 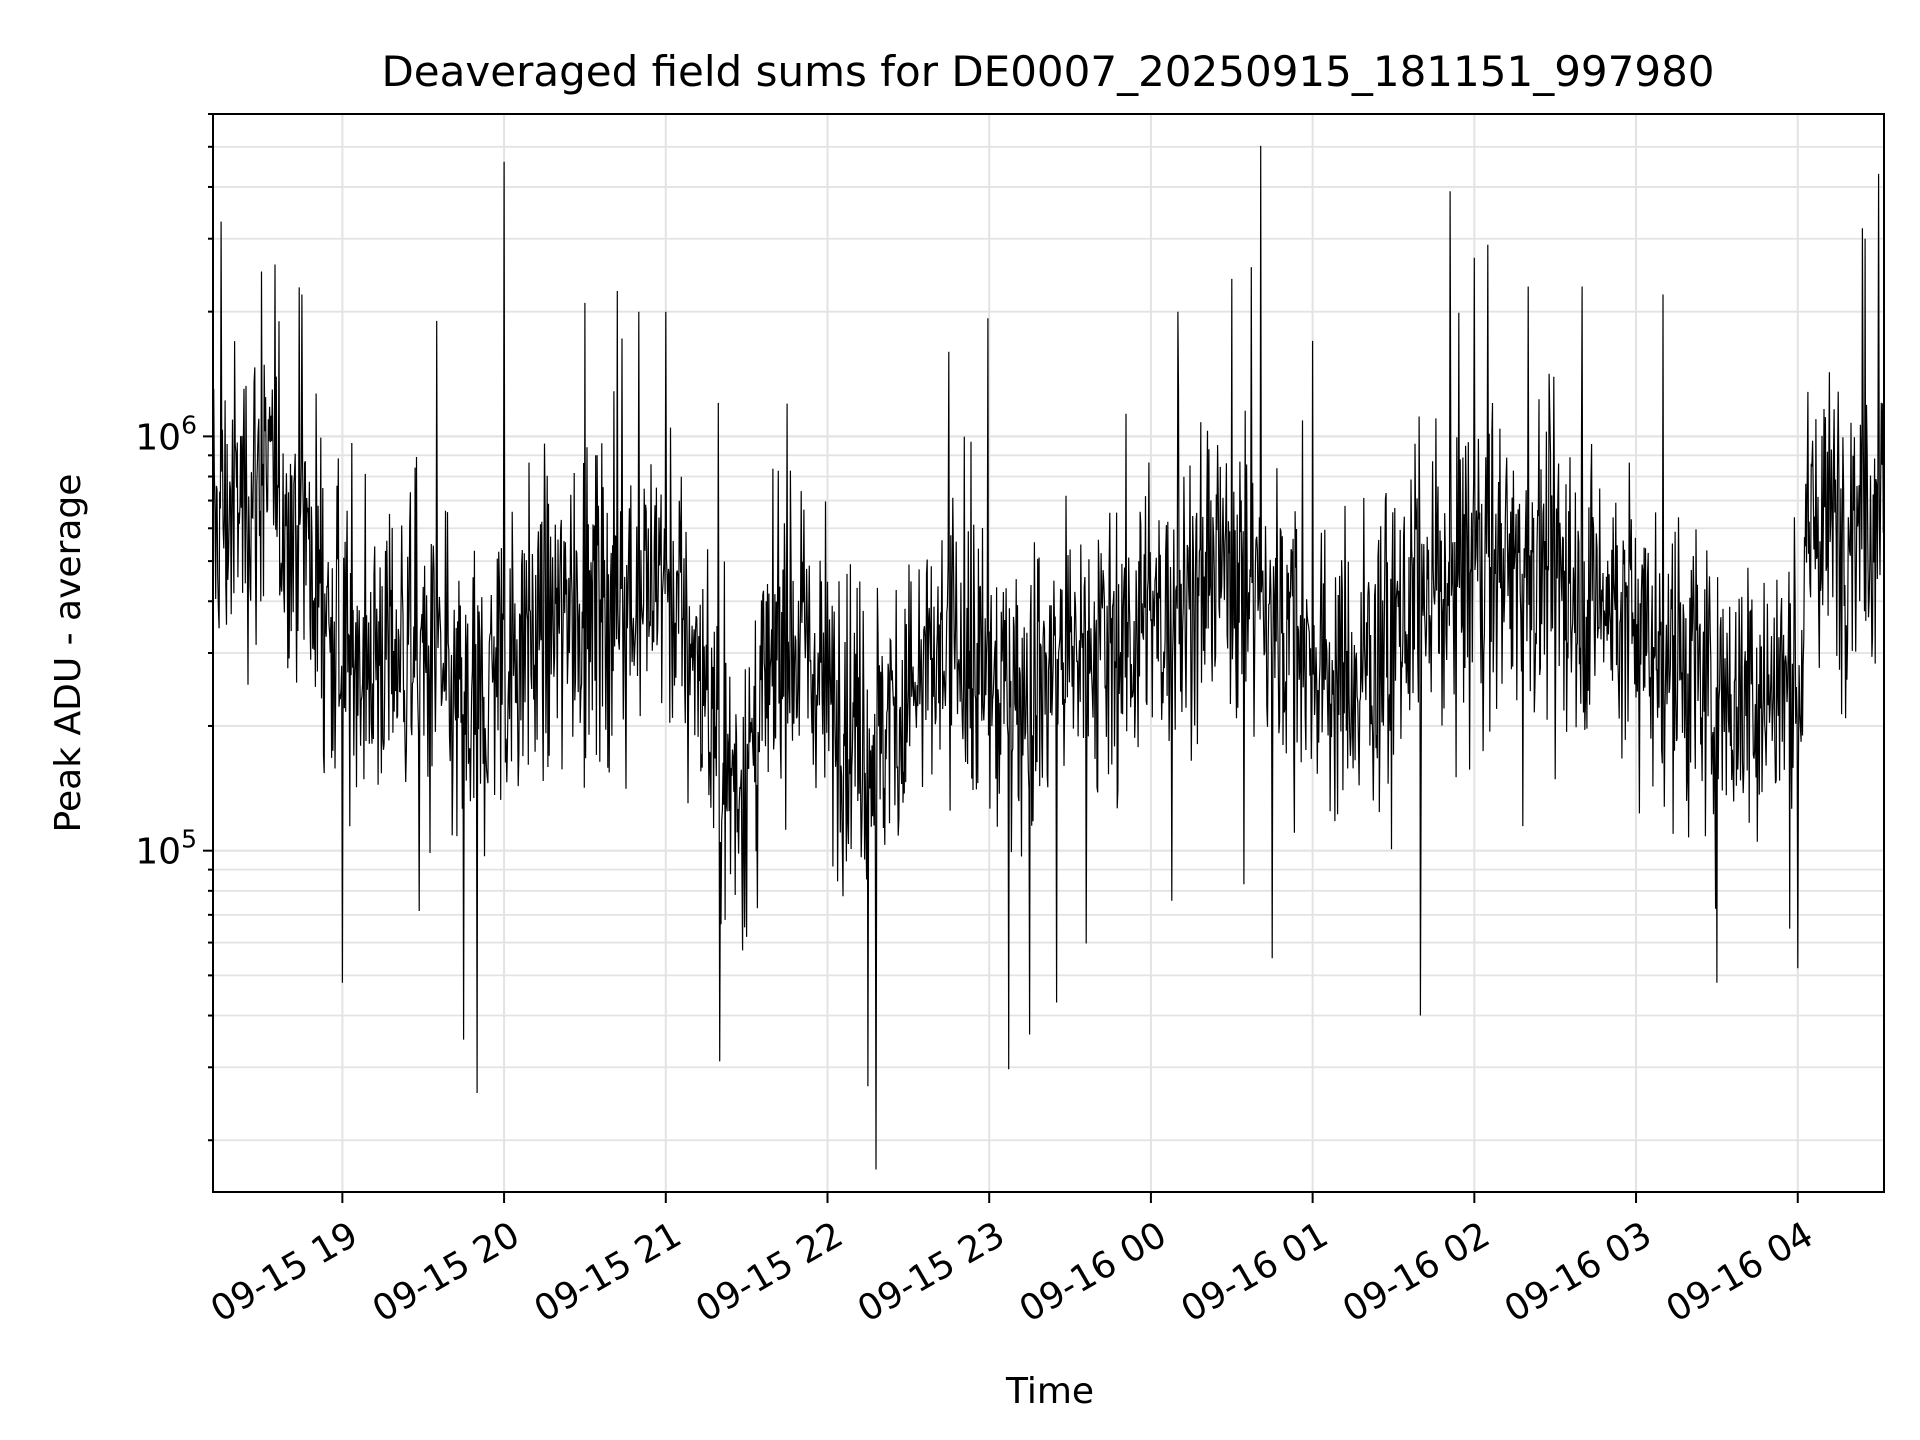 I want to click on y-tick-exponent: 5, so click(x=189, y=839).